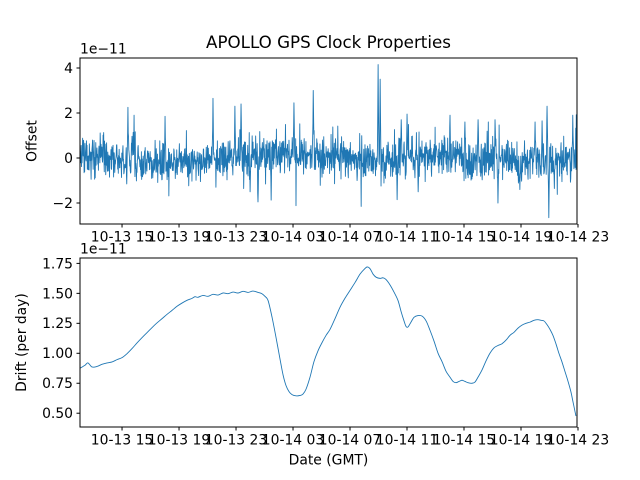 This screenshot has height=480, width=640. I want to click on offset-y-axis-label: Offset, so click(33, 141).